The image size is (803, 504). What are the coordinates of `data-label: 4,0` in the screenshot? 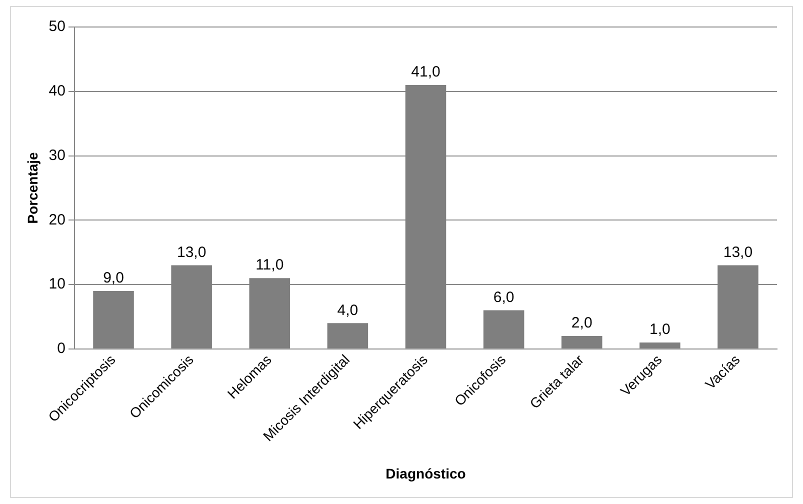 It's located at (347, 310).